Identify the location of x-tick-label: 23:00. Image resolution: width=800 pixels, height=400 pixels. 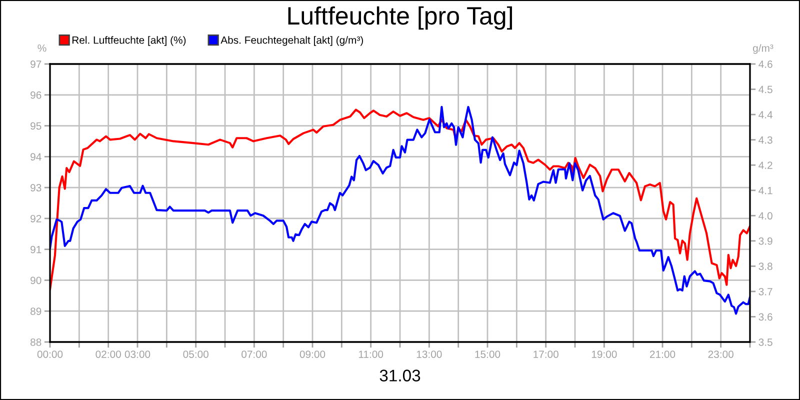
(721, 354).